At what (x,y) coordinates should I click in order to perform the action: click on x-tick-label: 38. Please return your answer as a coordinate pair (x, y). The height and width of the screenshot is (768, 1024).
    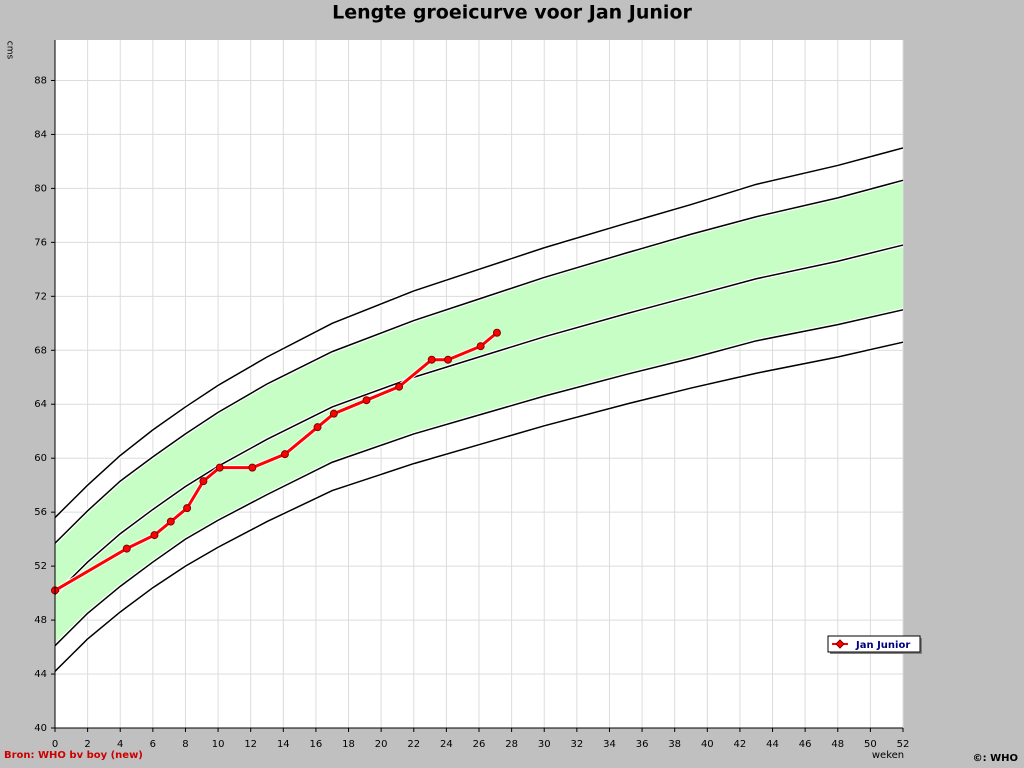
    Looking at the image, I should click on (674, 744).